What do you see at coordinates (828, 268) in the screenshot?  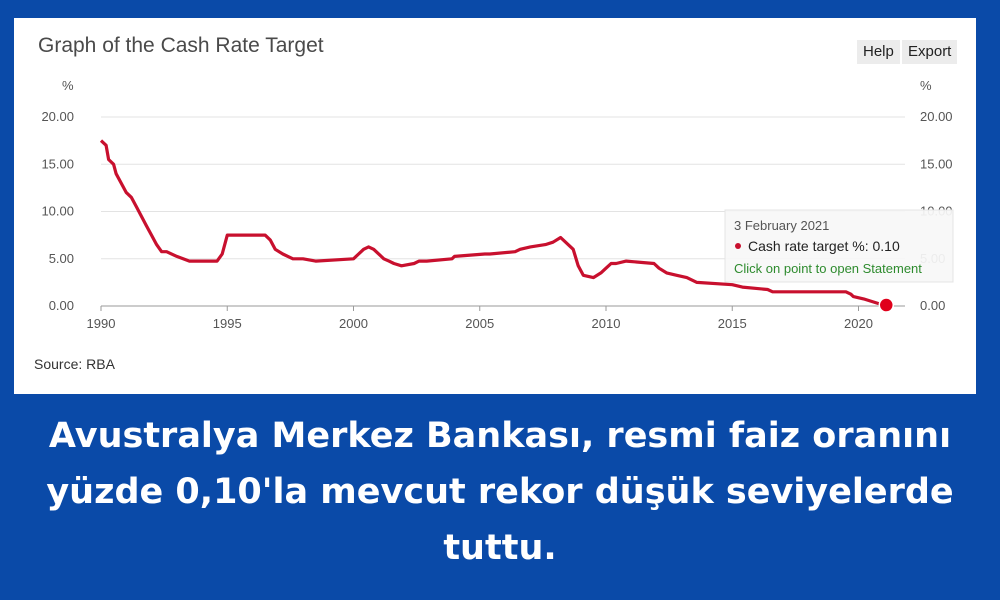 I see `tooltip-statement-link: Click on point to open Statement` at bounding box center [828, 268].